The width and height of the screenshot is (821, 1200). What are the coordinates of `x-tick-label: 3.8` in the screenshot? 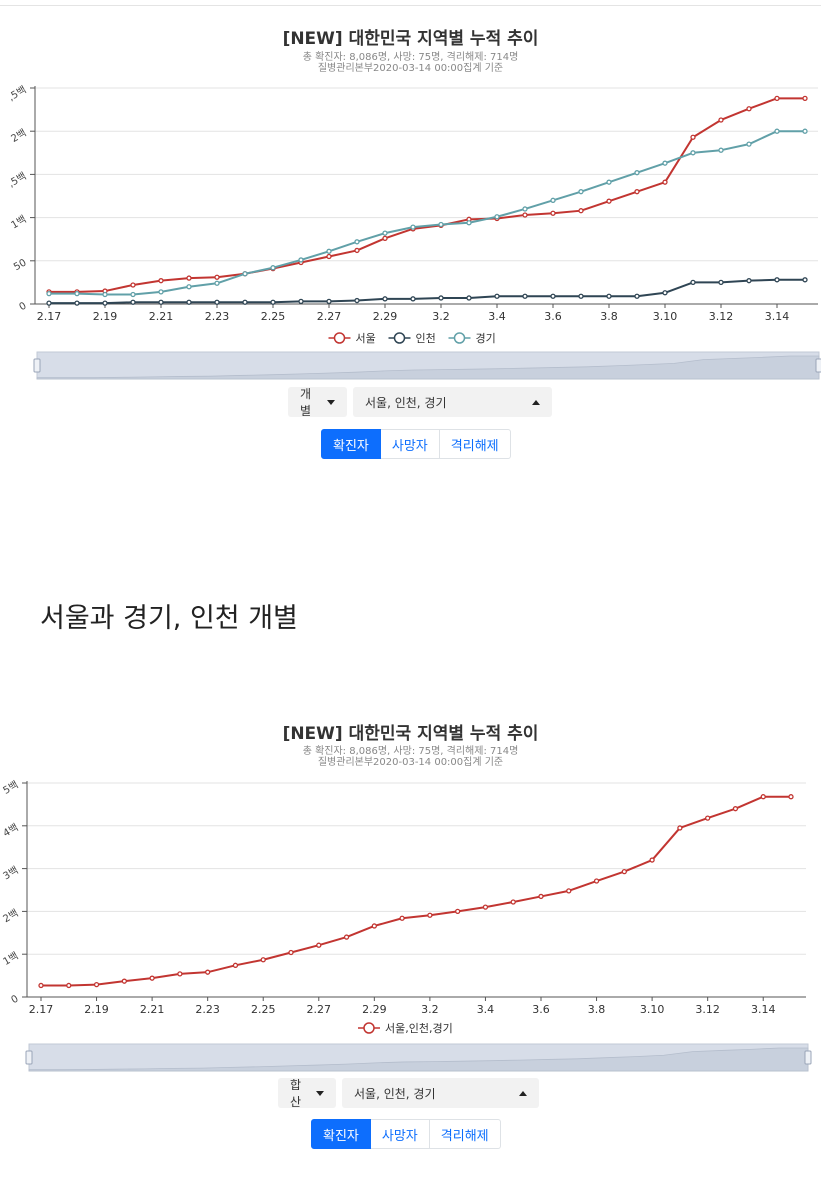 It's located at (609, 316).